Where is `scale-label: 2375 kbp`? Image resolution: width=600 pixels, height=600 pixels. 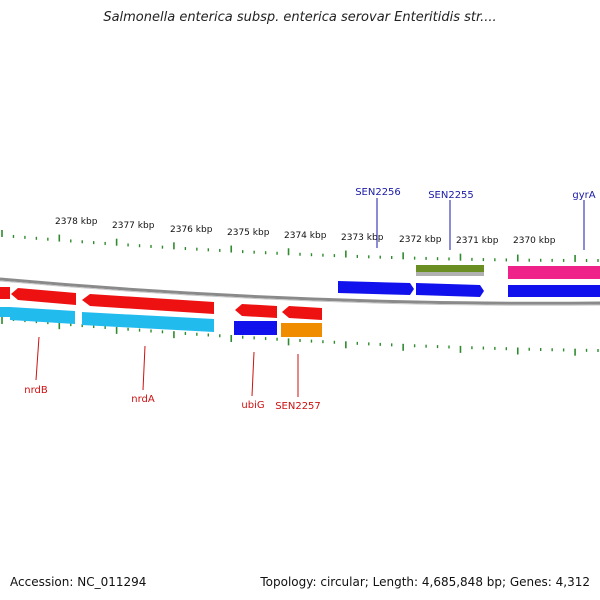 scale-label: 2375 kbp is located at coordinates (248, 233).